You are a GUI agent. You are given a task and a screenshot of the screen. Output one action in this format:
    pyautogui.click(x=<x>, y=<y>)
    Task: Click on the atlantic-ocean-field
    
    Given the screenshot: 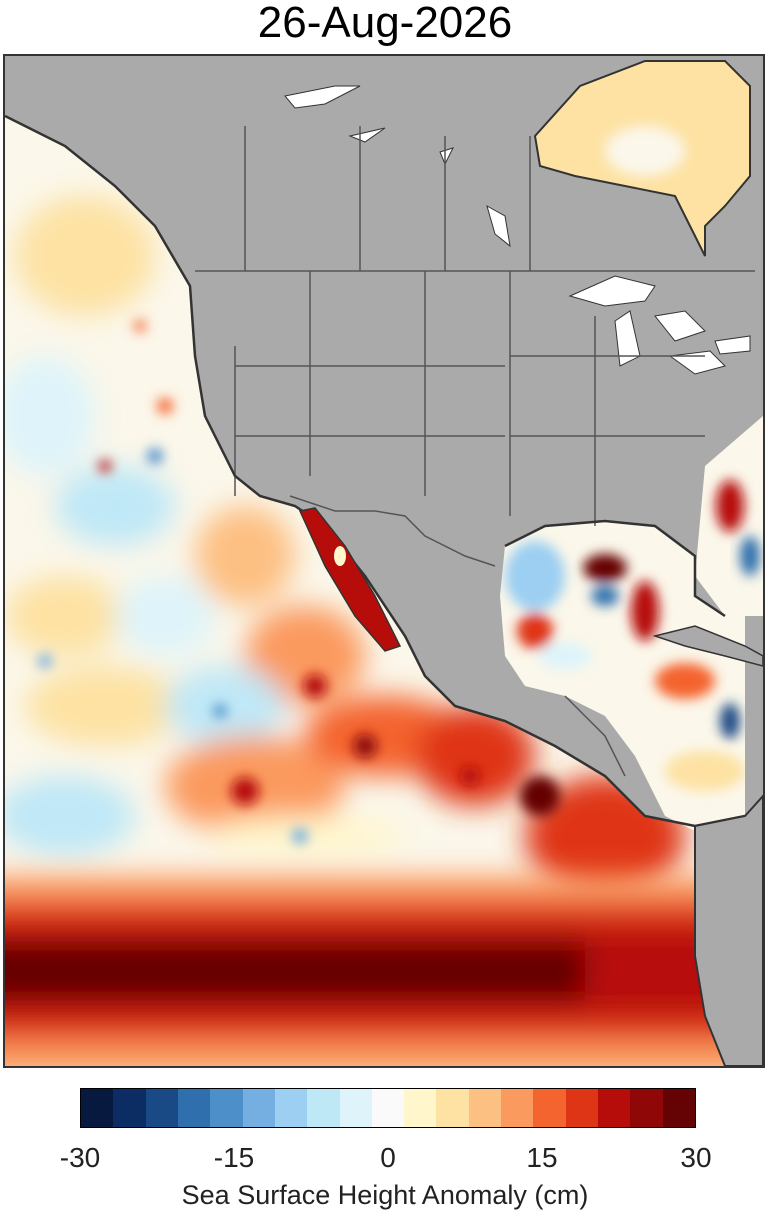 What is the action you would take?
    pyautogui.click(x=729, y=516)
    